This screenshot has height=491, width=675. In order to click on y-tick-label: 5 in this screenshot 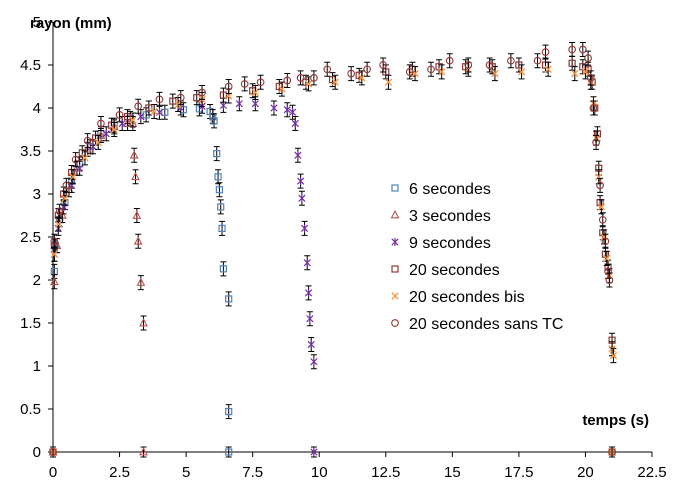, I will do `click(37, 22)`.